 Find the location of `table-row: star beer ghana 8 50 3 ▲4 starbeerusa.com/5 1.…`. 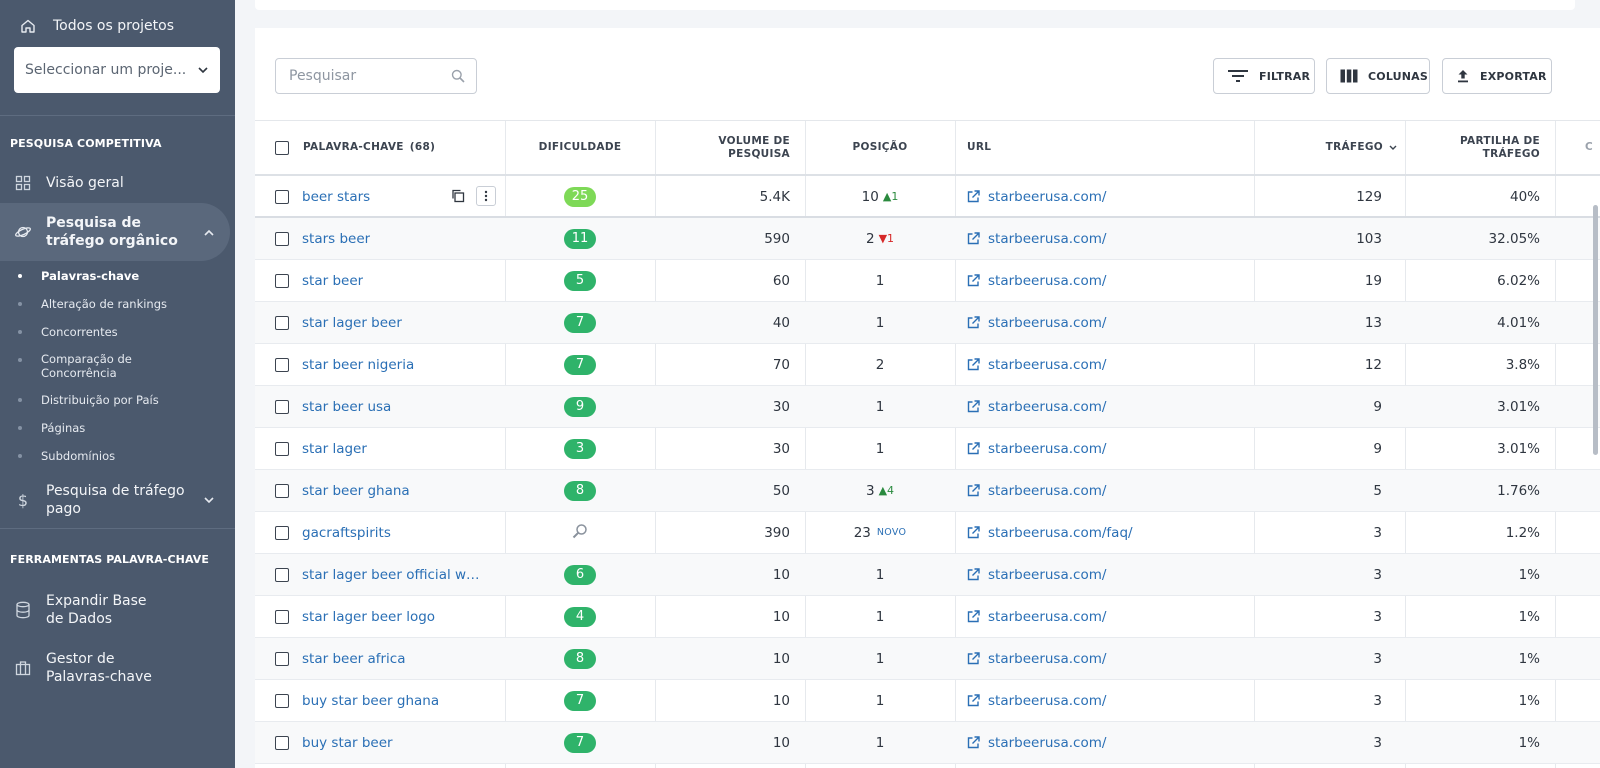

table-row: star beer ghana 8 50 3 ▲4 starbeerusa.com/5 1.… is located at coordinates (927, 491).